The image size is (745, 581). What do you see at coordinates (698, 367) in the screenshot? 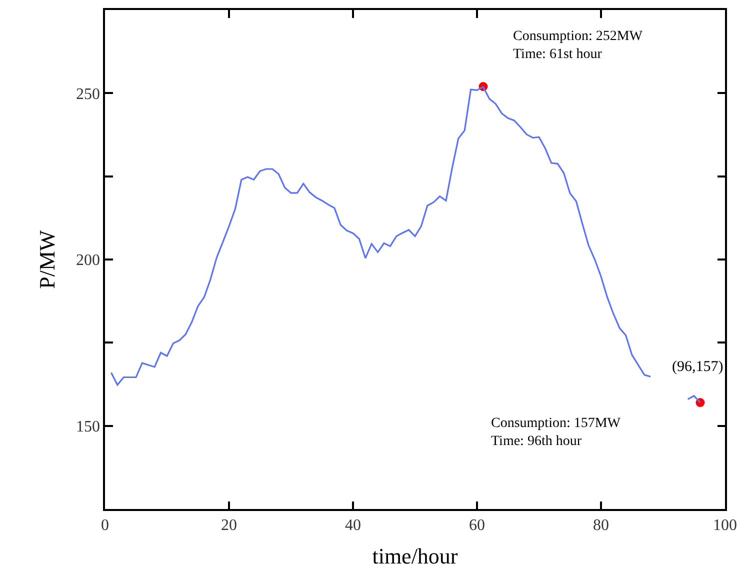
I see `annotation: (96,157)` at bounding box center [698, 367].